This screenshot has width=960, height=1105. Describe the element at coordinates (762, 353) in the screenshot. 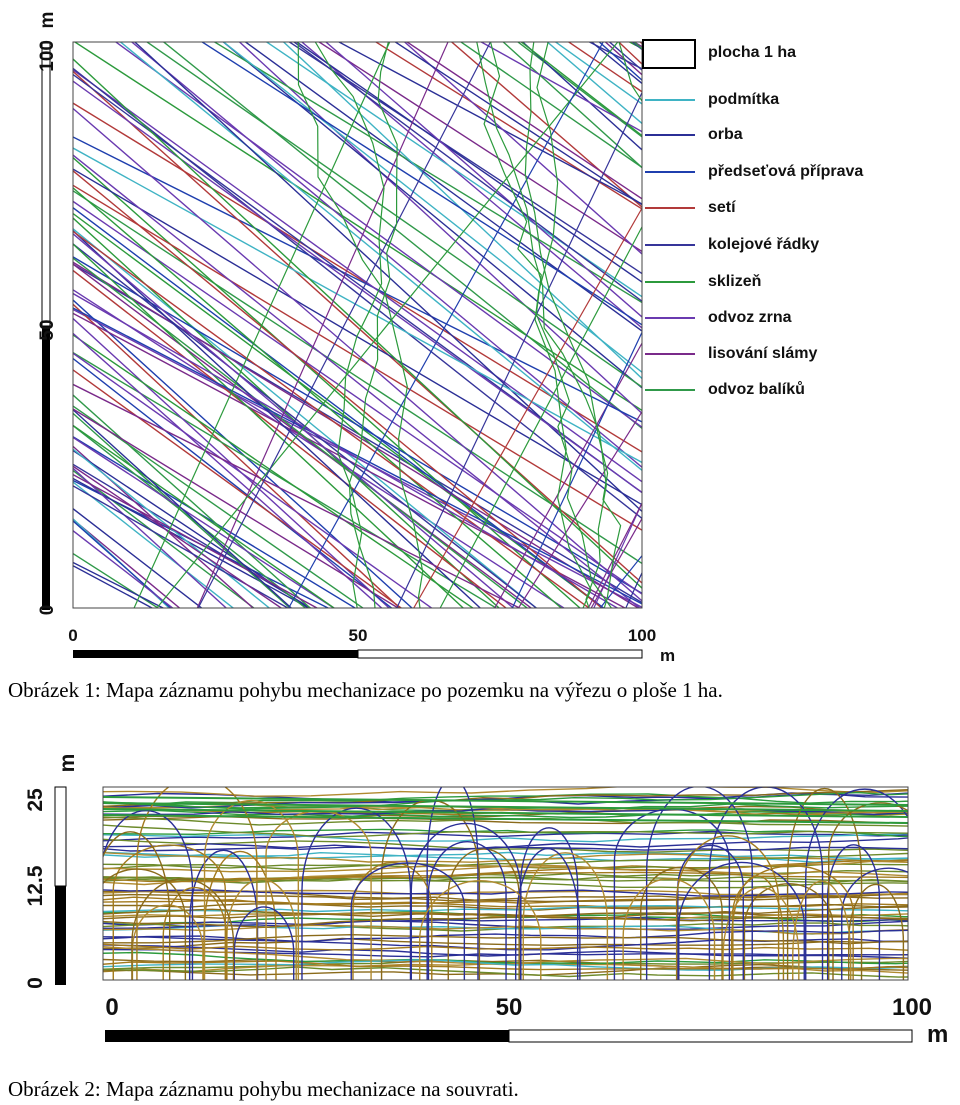

I see `legend-label: lisování slámy` at that location.